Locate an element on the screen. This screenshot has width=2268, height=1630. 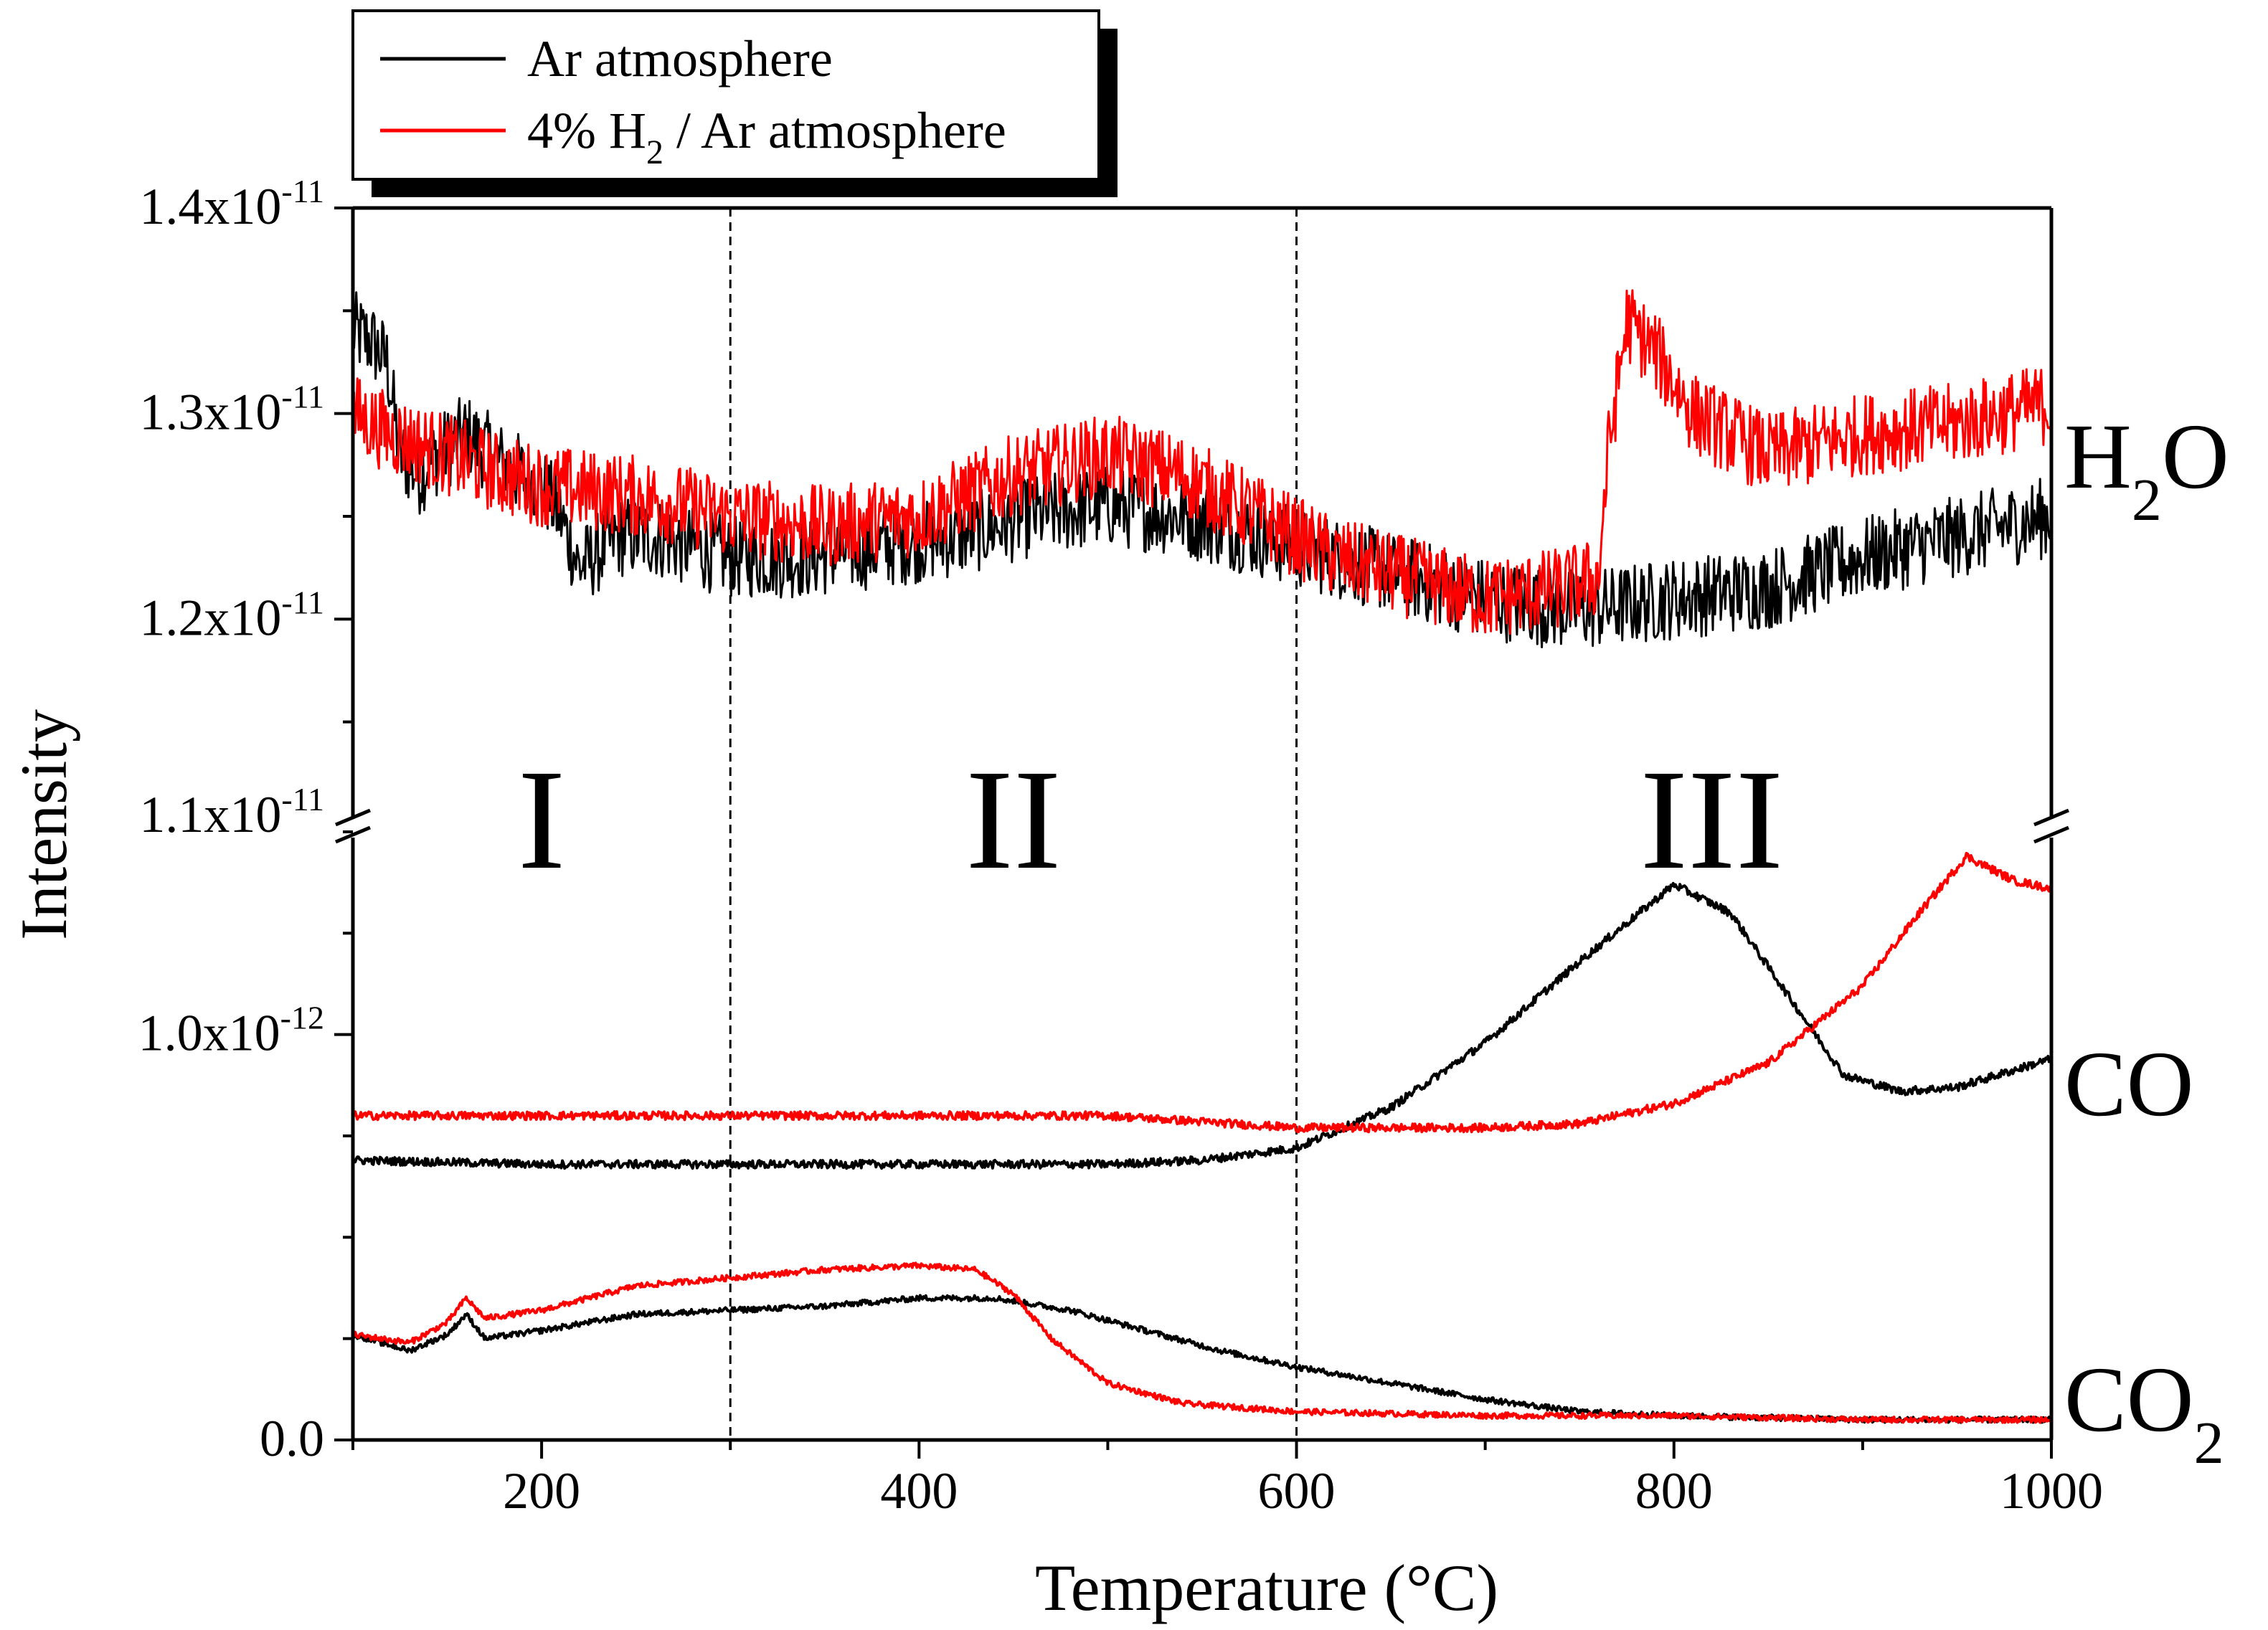
tick-mantissa: 1.1x10 is located at coordinates (210, 814).